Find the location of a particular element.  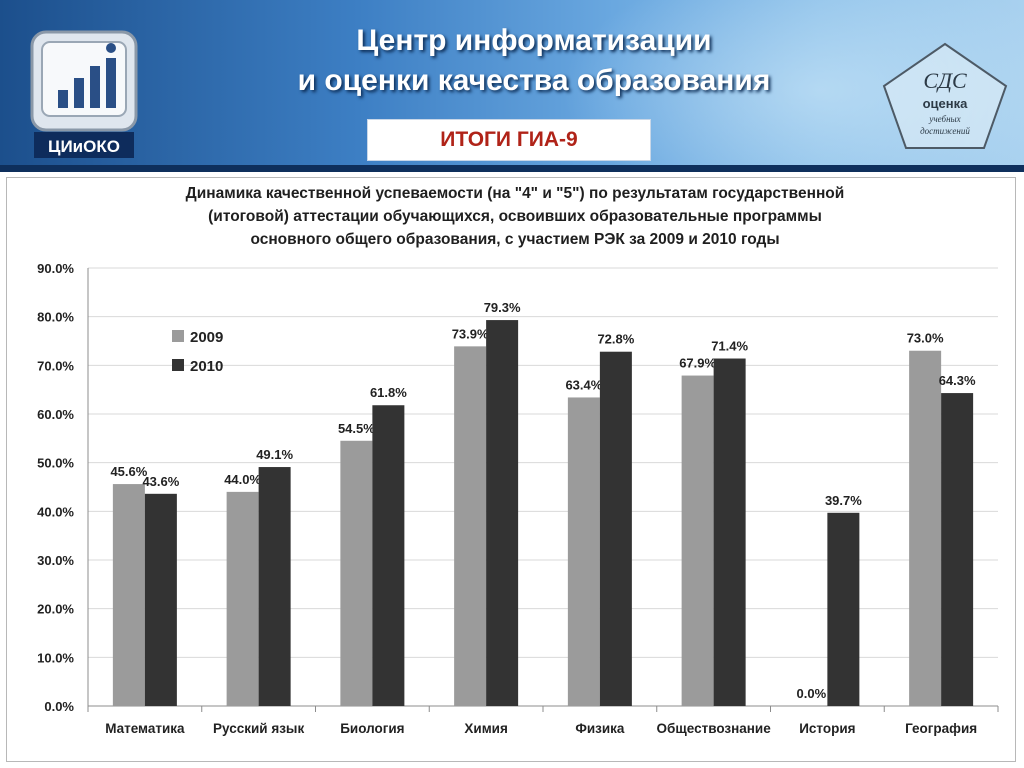

data-label-2009: 54.5% is located at coordinates (356, 428).